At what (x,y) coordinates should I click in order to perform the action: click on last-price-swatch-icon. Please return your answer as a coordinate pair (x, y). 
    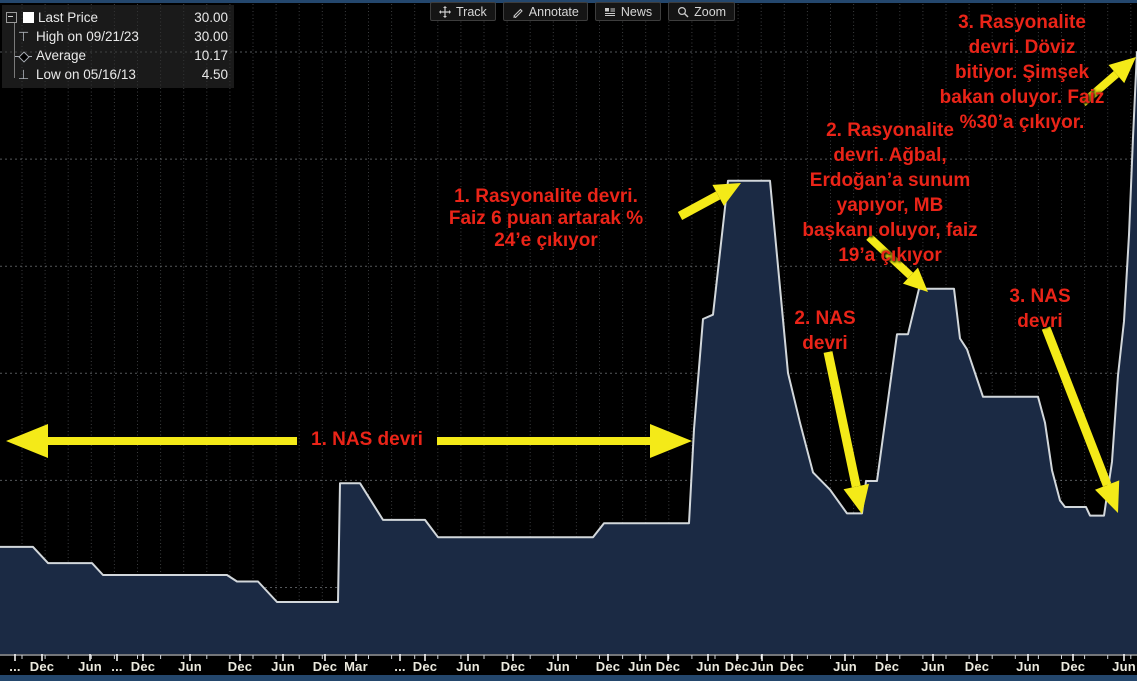
    Looking at the image, I should click on (28, 17).